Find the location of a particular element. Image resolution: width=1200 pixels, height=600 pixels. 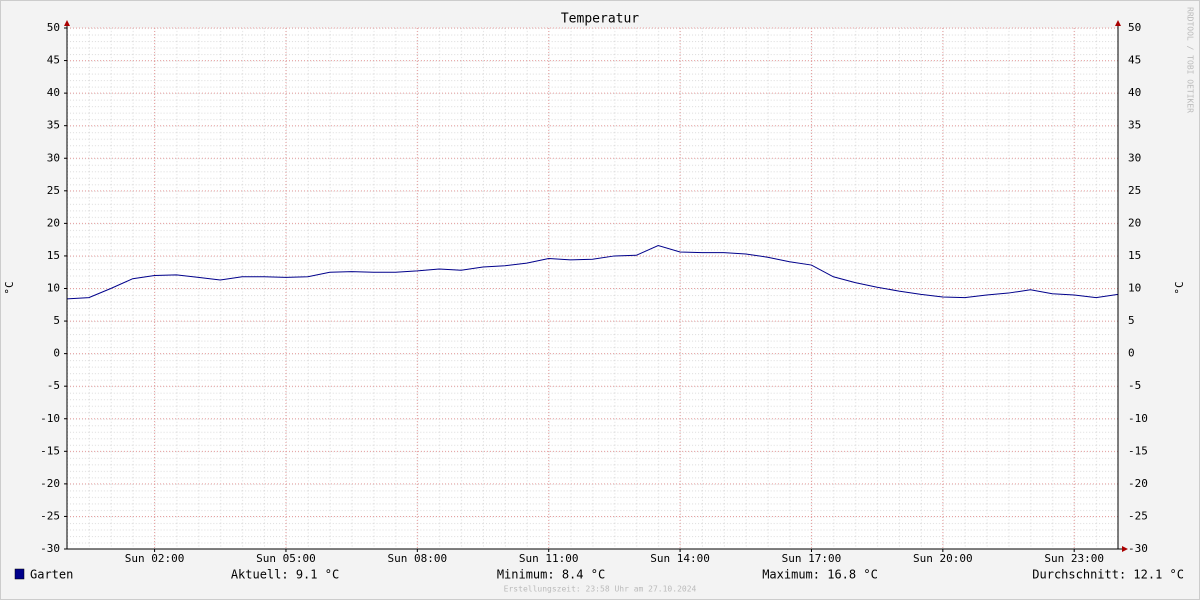

y-tick-label: 35 is located at coordinates (53, 125).